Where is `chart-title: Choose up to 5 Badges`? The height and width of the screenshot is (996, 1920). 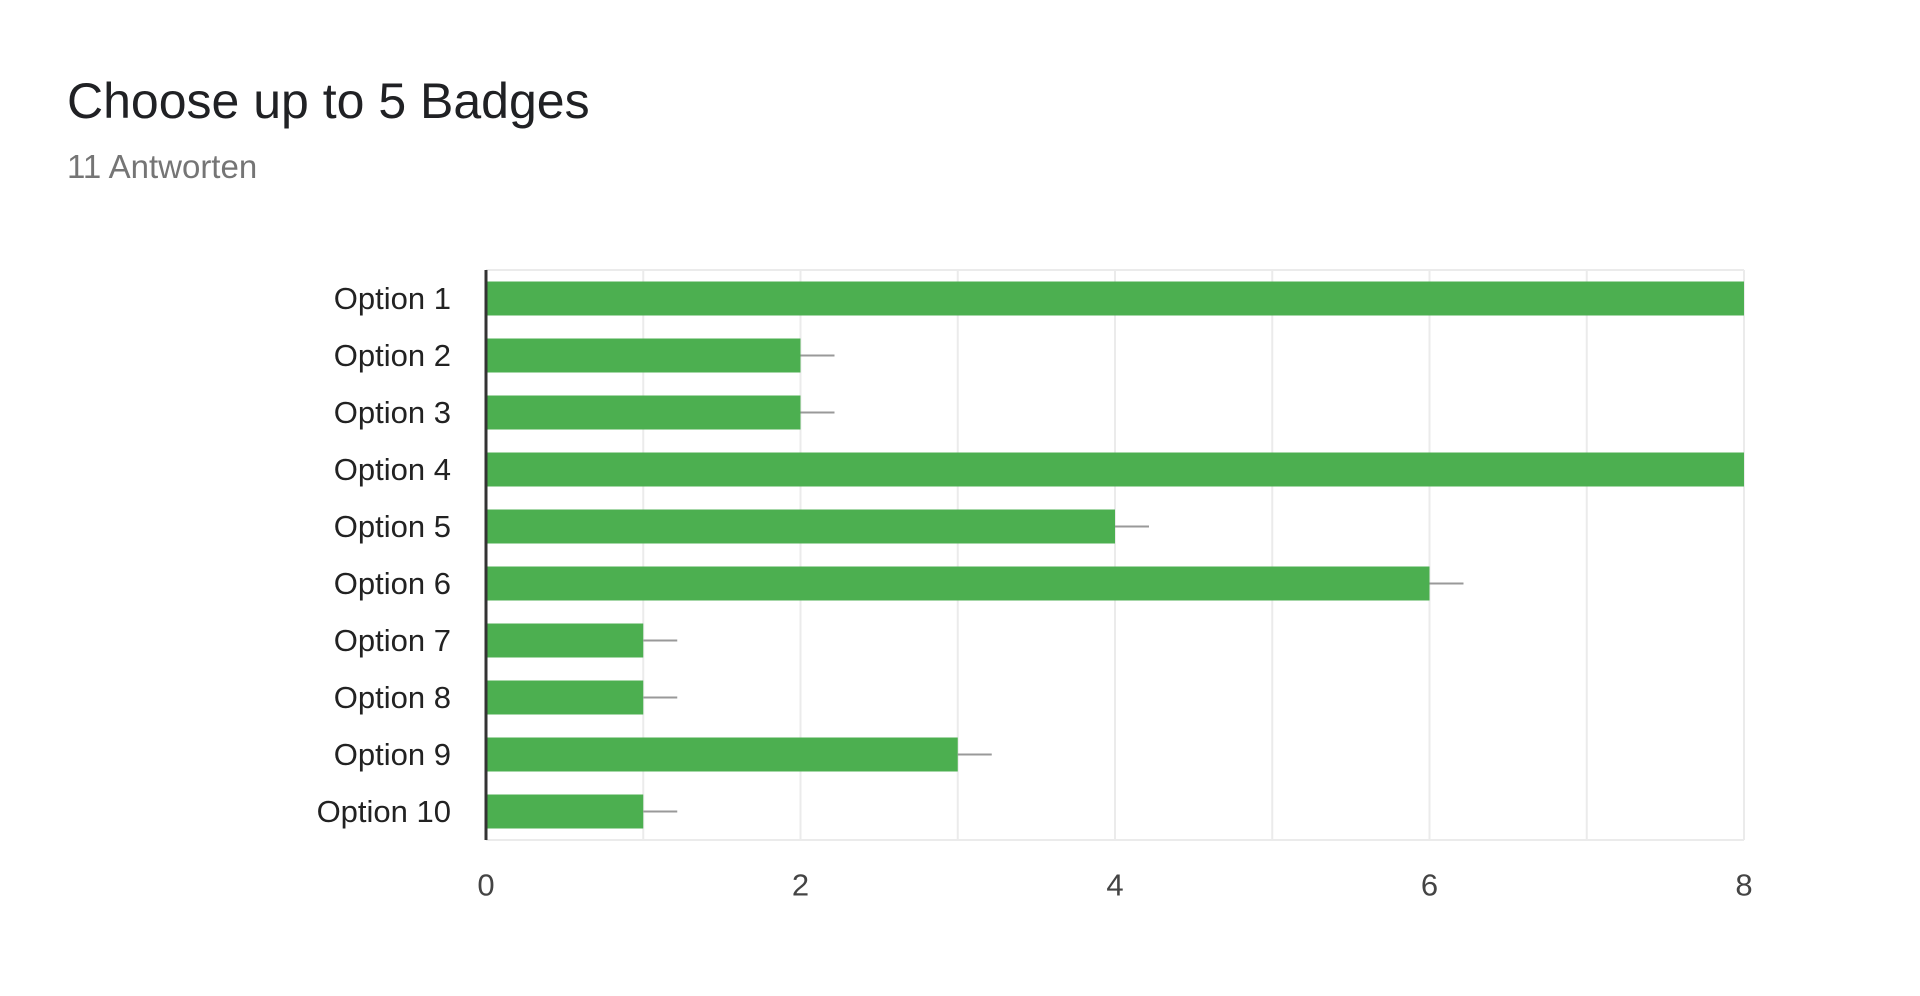
chart-title: Choose up to 5 Badges is located at coordinates (328, 101).